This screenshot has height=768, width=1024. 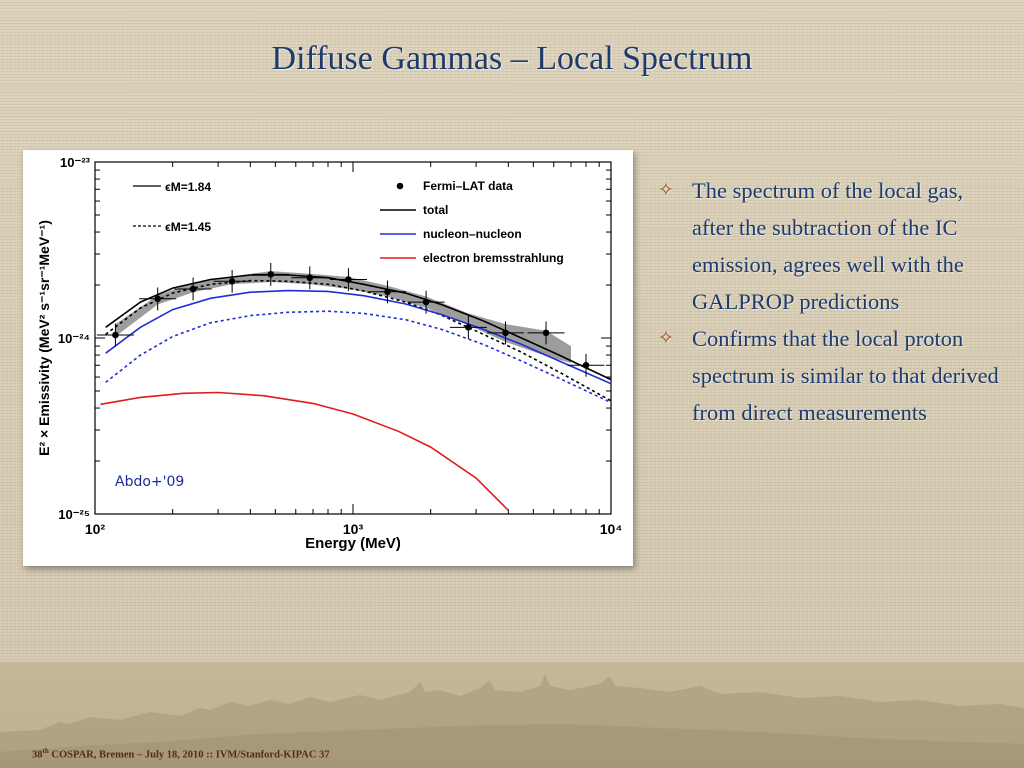 What do you see at coordinates (400, 186) in the screenshot?
I see `legend-marker` at bounding box center [400, 186].